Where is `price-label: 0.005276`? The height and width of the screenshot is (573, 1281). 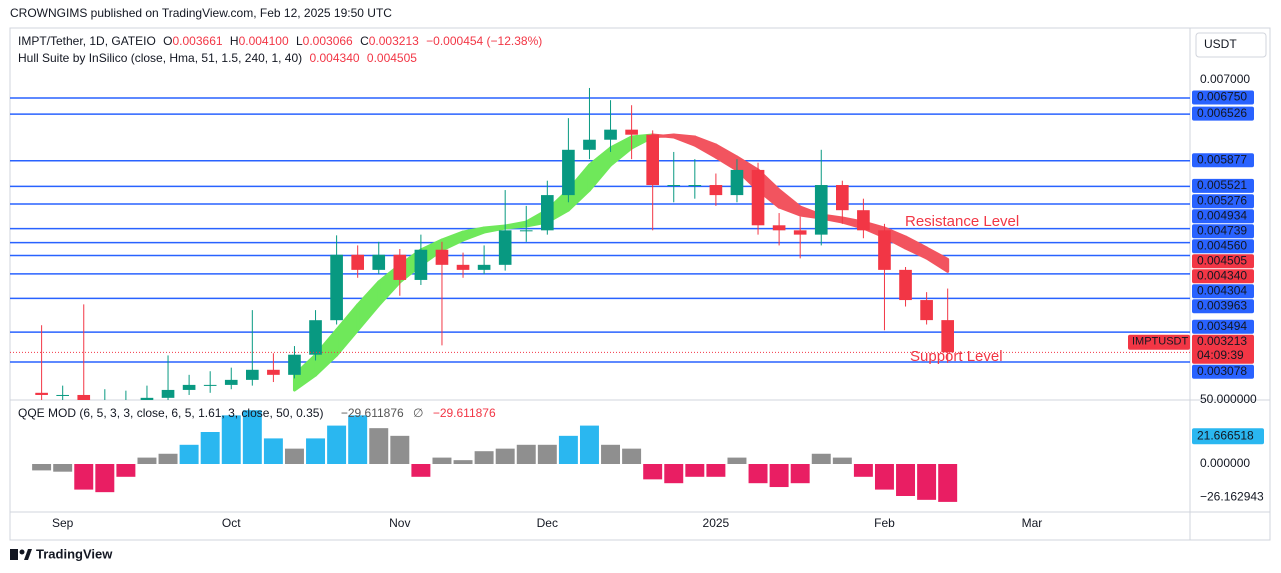
price-label: 0.005276 is located at coordinates (1222, 200).